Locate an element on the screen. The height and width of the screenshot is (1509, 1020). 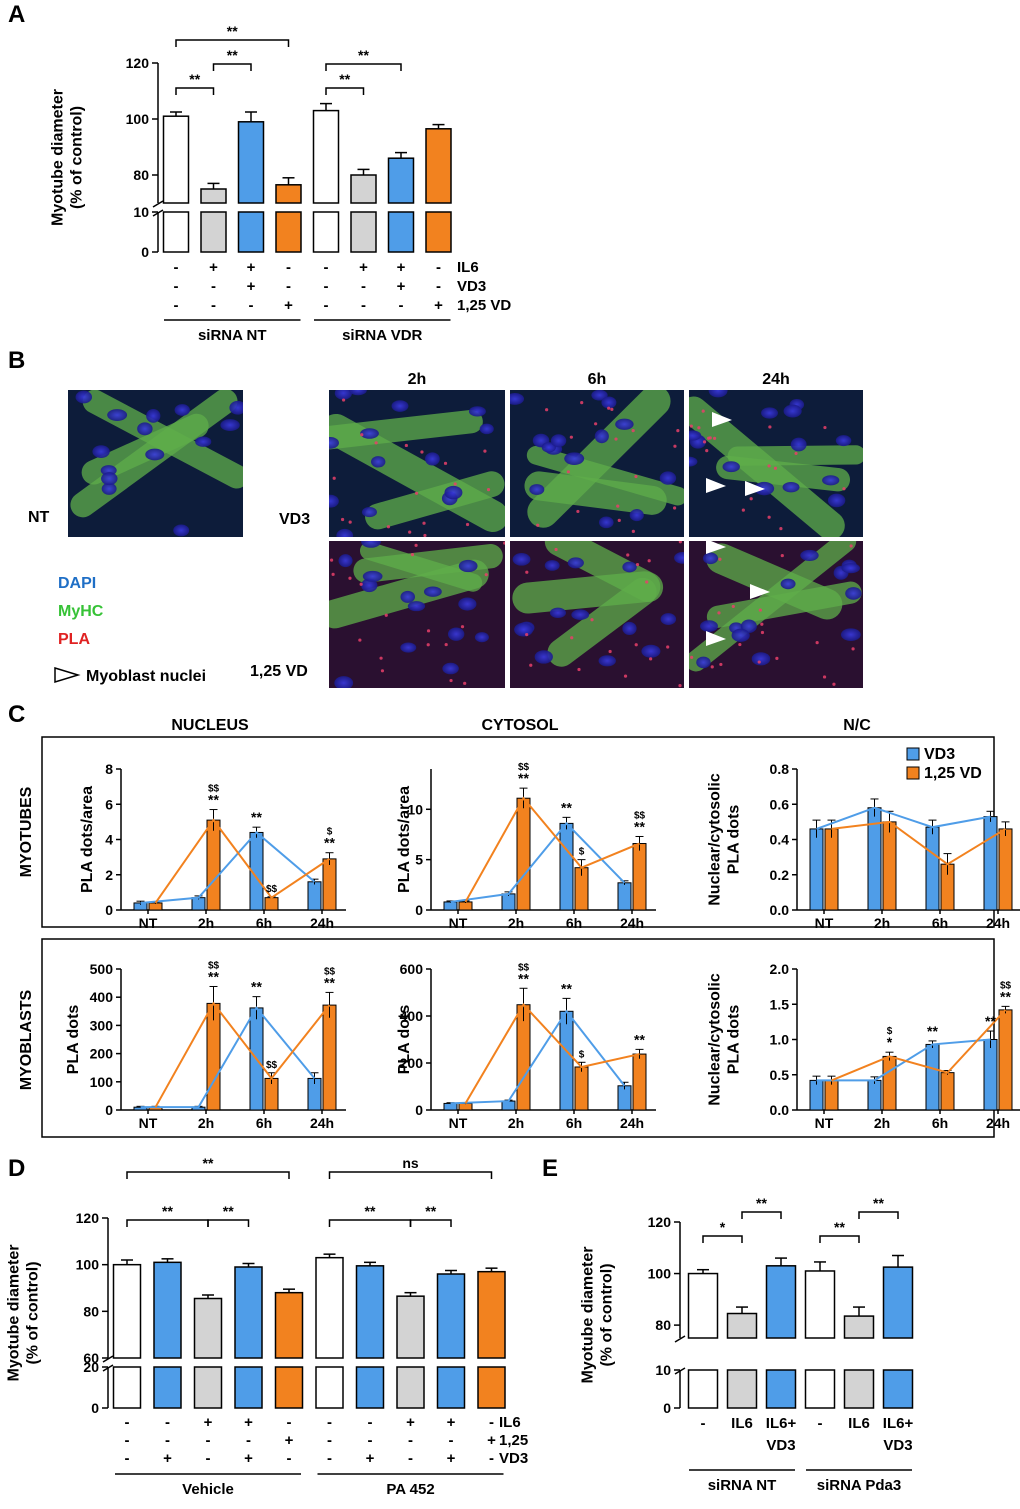
condition-1-2: + is located at coordinates (251, 286).